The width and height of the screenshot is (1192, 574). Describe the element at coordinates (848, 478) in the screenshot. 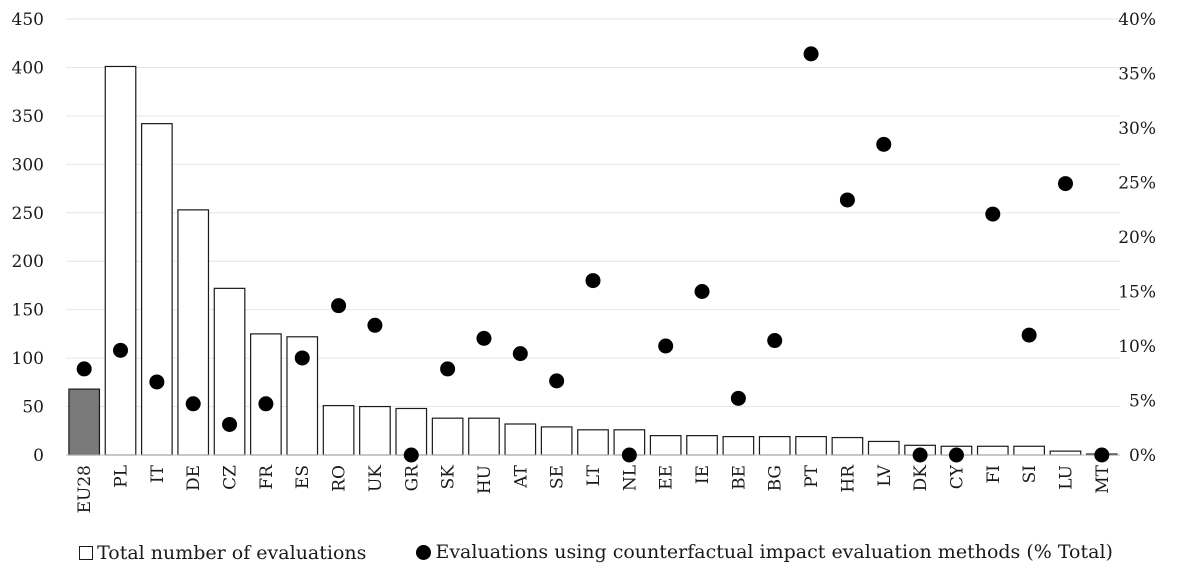

I see `x-category-label: HR` at that location.